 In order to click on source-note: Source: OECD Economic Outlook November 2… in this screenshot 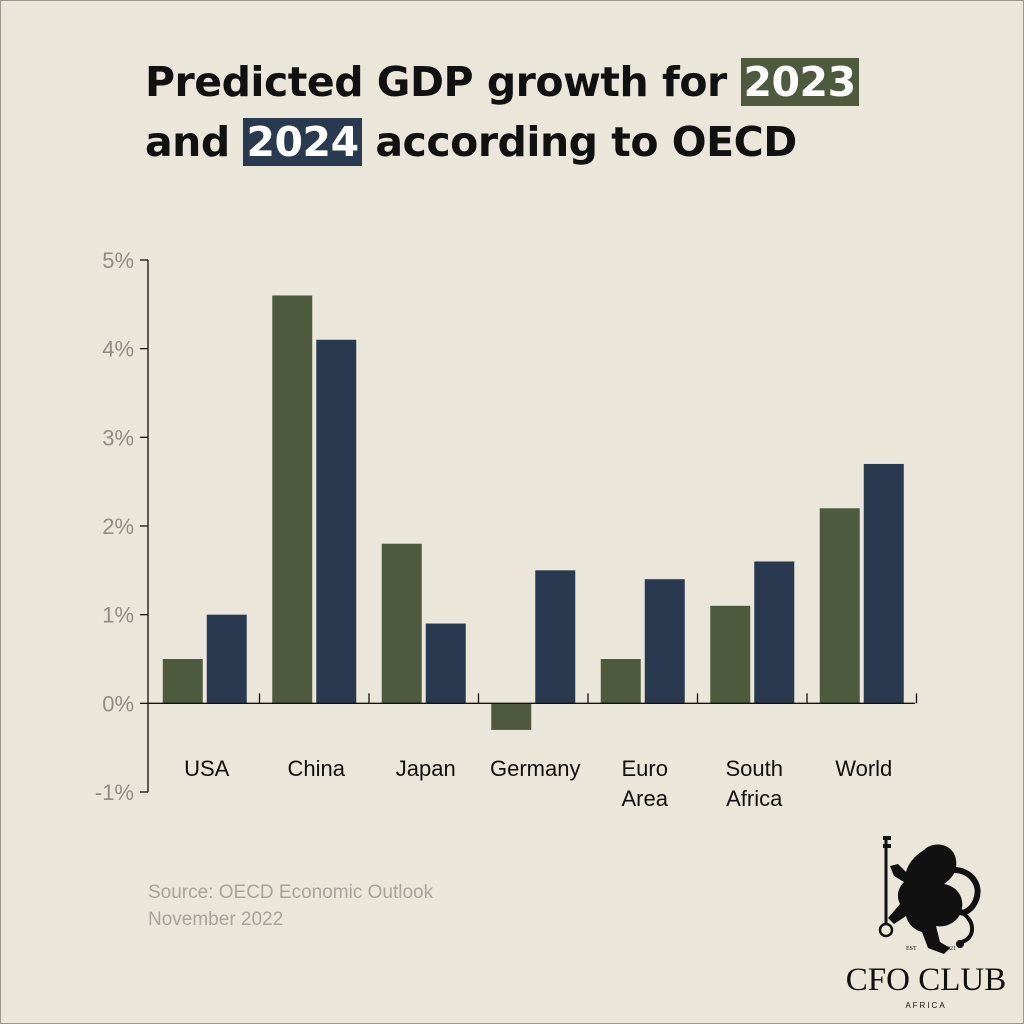, I will do `click(290, 906)`.